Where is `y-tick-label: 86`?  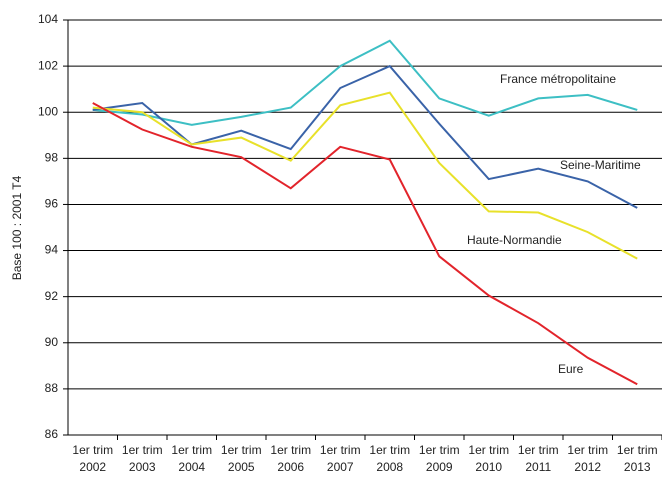 y-tick-label: 86 is located at coordinates (52, 434).